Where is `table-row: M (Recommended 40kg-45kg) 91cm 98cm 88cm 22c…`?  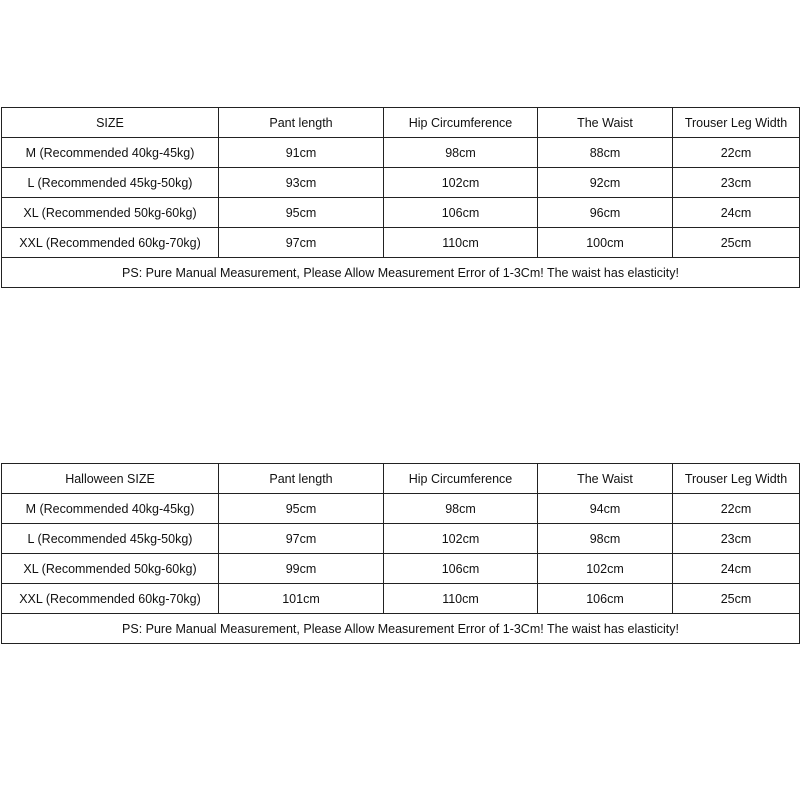
table-row: M (Recommended 40kg-45kg) 91cm 98cm 88cm 22c… is located at coordinates (400, 152).